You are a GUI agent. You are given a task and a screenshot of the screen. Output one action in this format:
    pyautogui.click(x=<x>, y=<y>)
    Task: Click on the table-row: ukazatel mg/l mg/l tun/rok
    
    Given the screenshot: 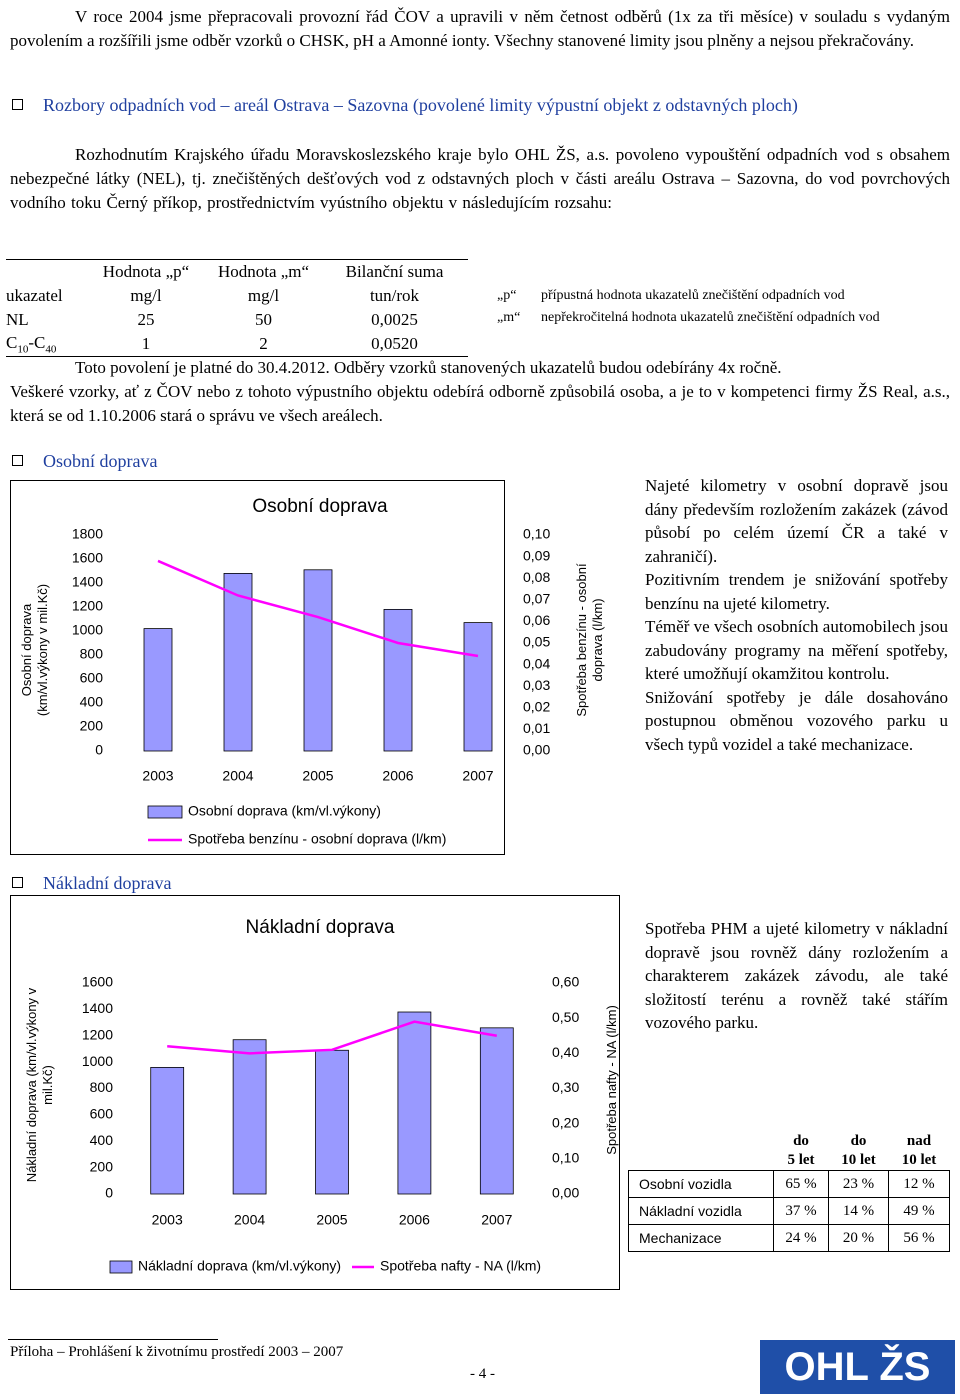 What is the action you would take?
    pyautogui.click(x=237, y=296)
    